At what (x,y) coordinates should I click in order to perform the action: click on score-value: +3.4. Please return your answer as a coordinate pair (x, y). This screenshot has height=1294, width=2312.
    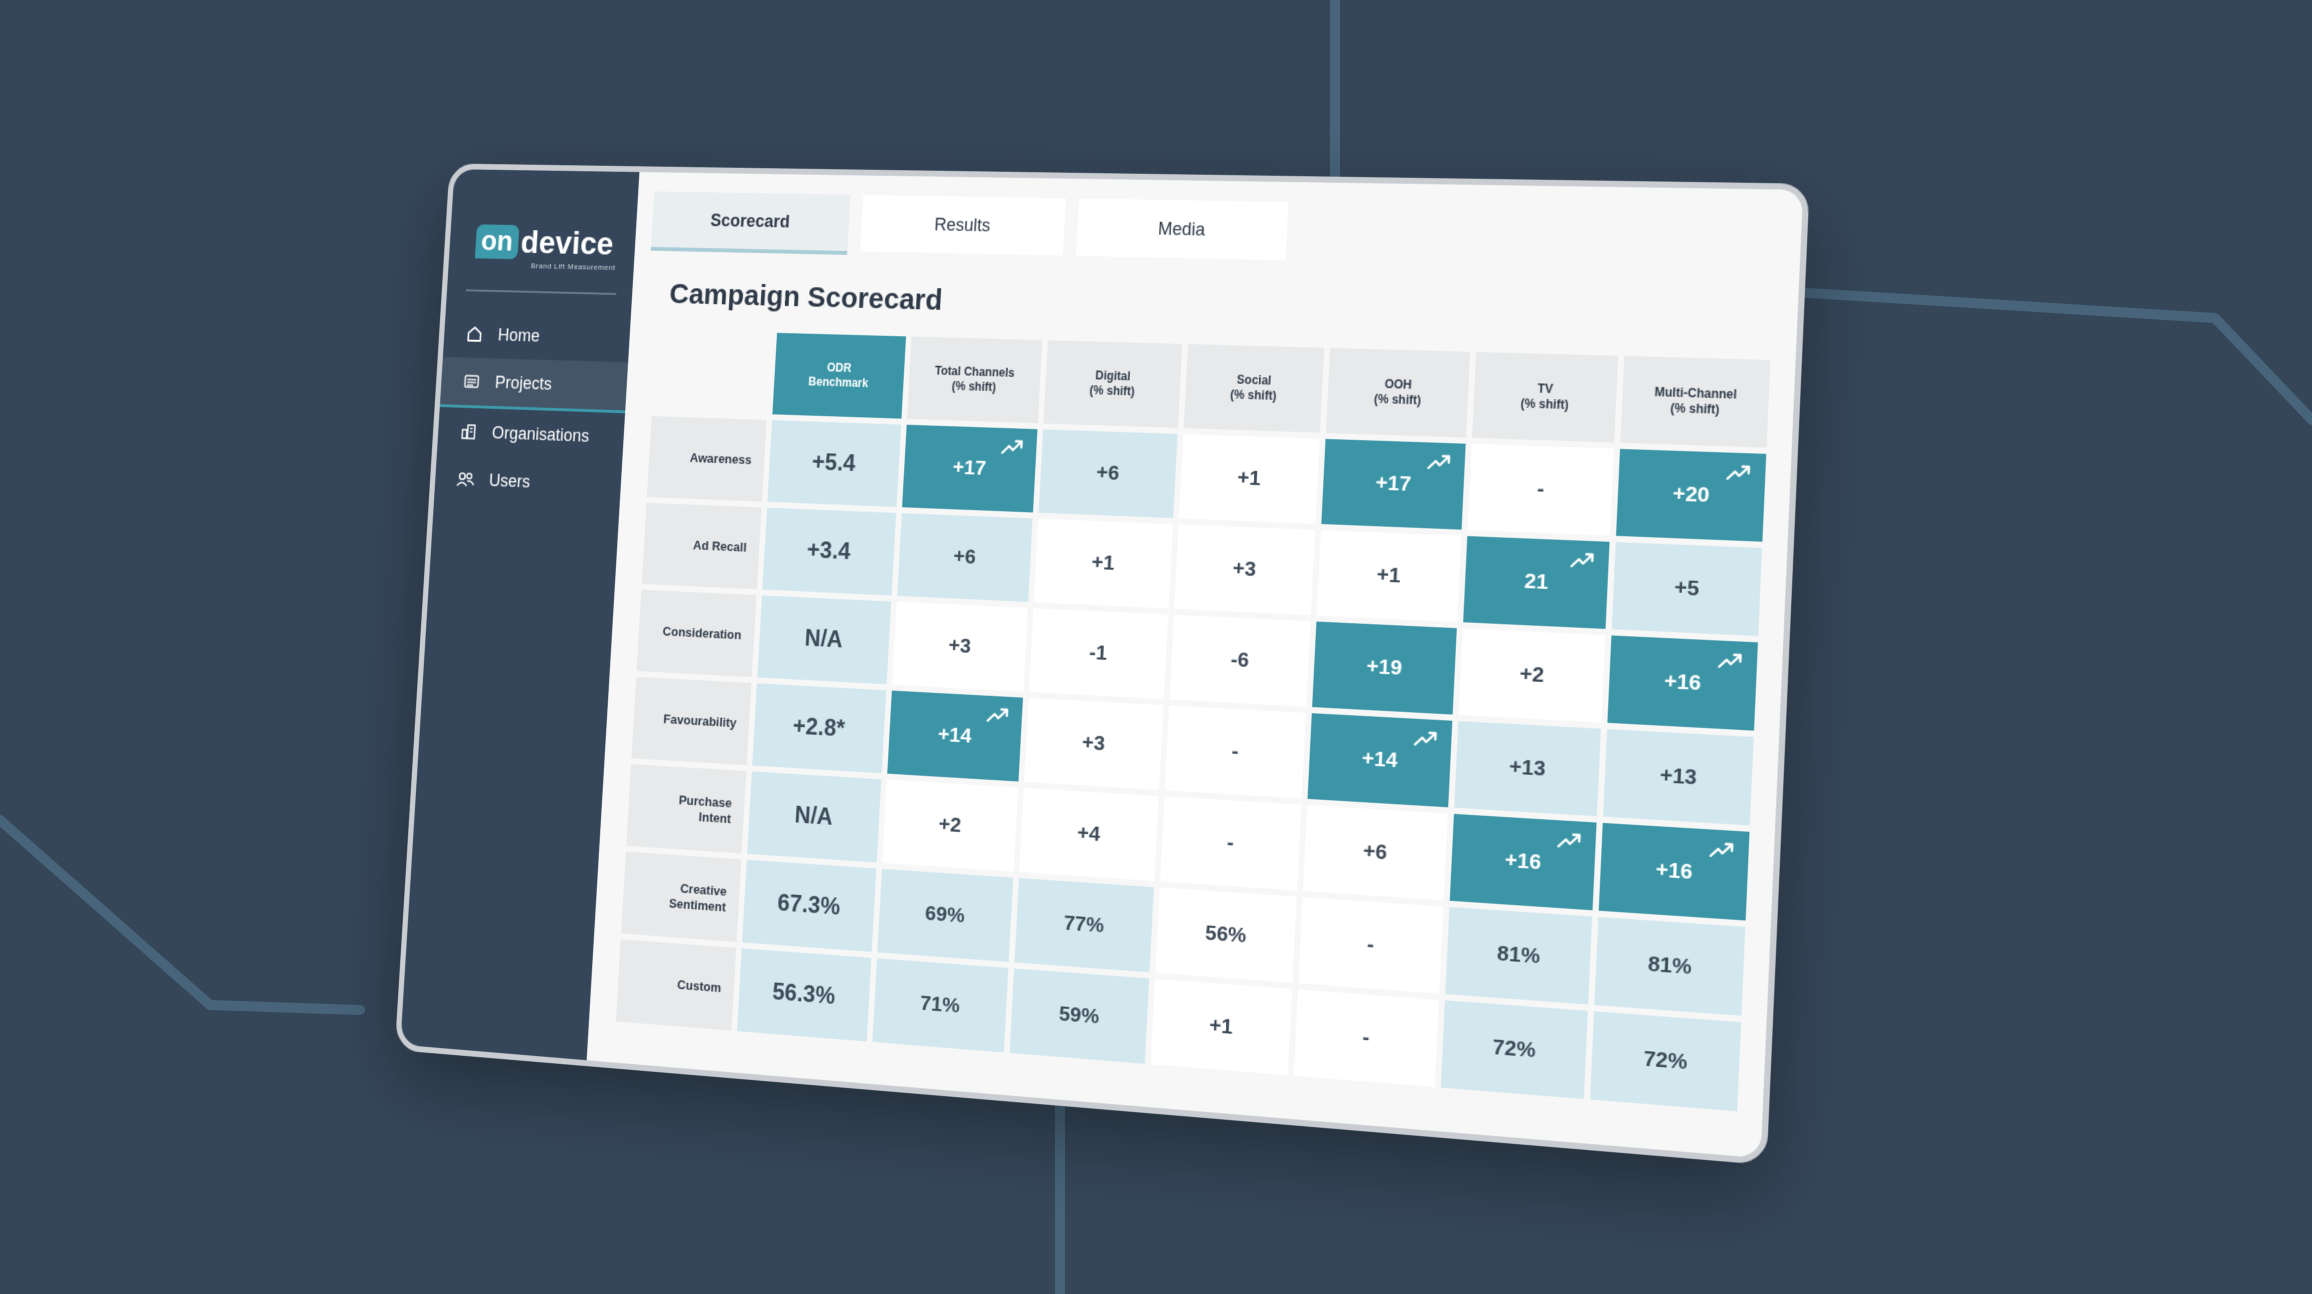
    Looking at the image, I should click on (829, 551).